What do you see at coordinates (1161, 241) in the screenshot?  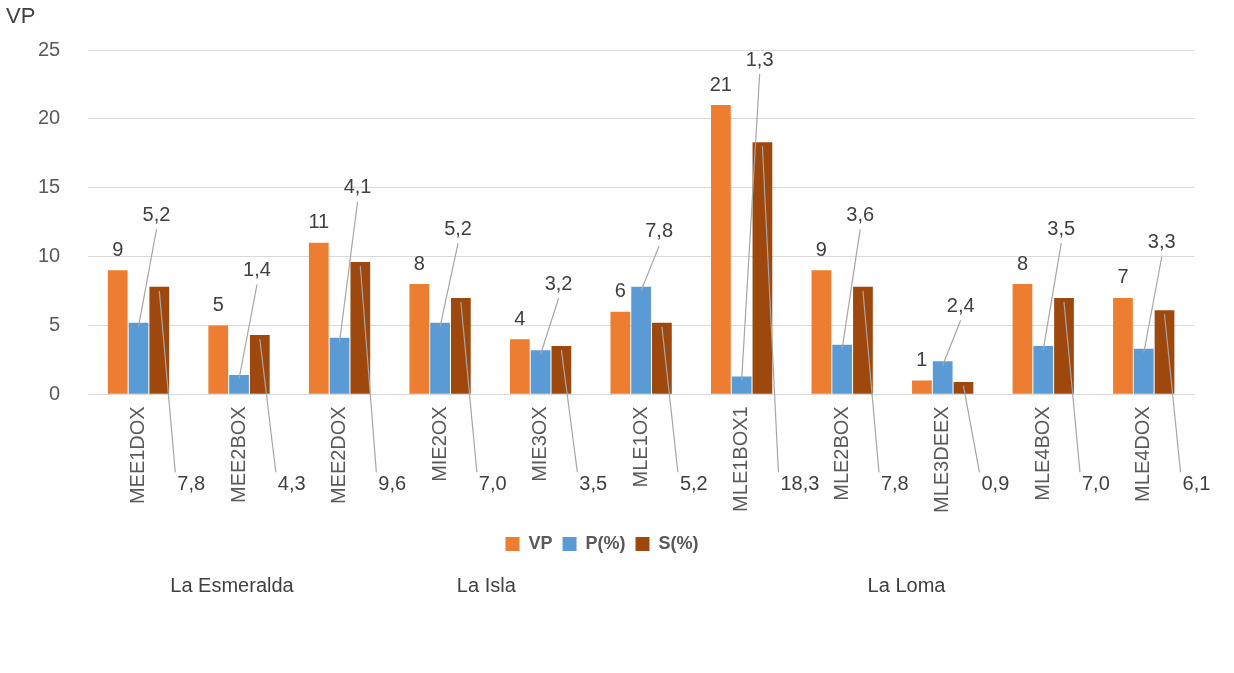 I see `data-label: 3,3` at bounding box center [1161, 241].